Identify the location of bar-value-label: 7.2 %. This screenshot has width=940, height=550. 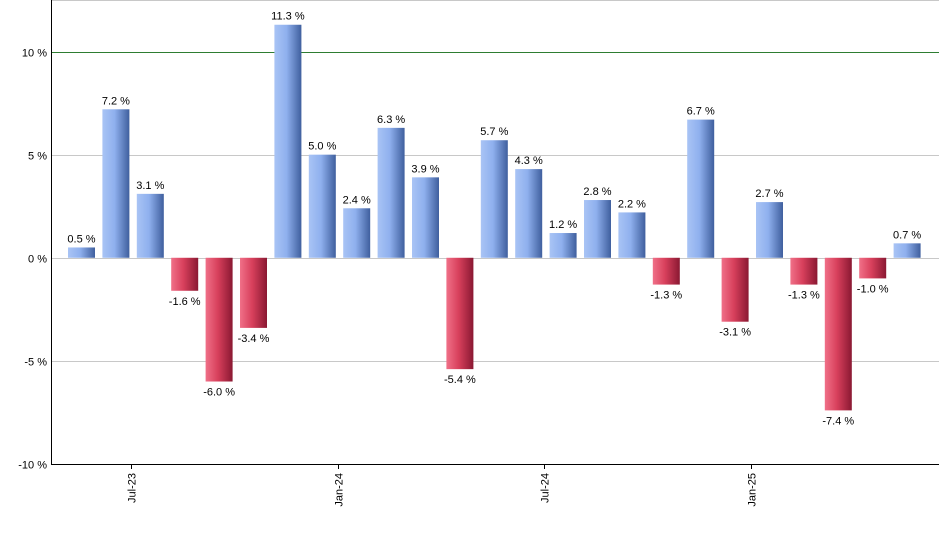
(116, 101).